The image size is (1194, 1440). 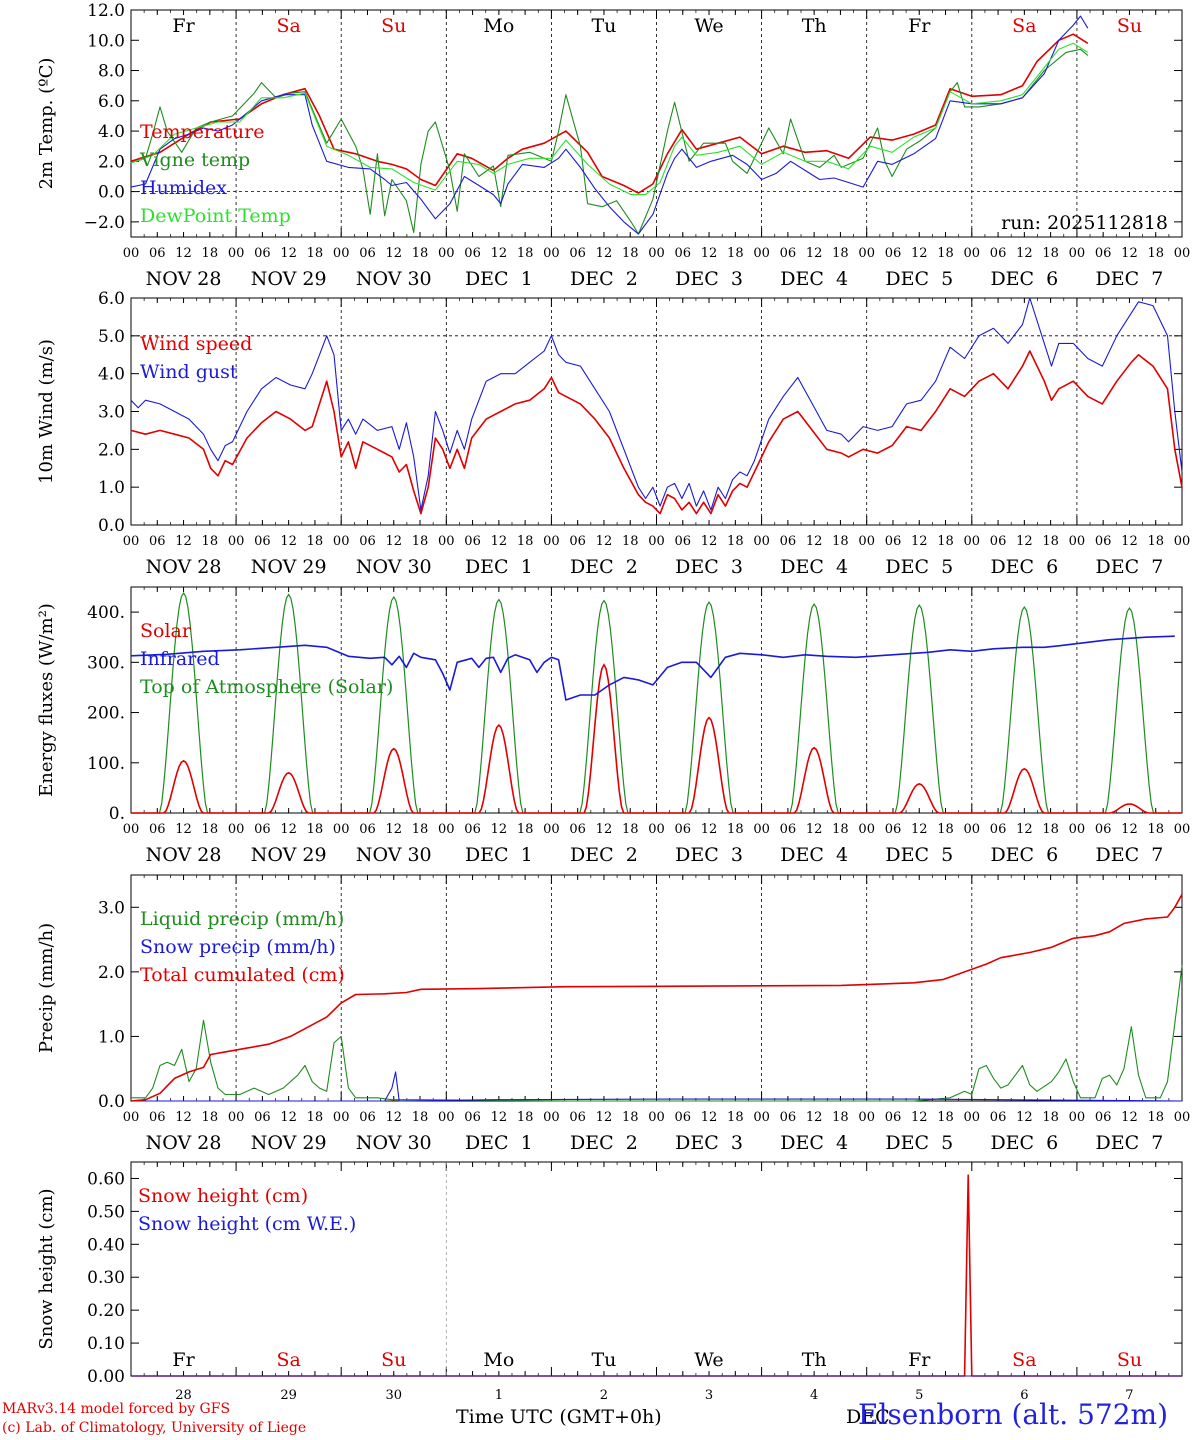 I want to click on x-axis-title: Time UTC (GMT+0h), so click(x=559, y=1417).